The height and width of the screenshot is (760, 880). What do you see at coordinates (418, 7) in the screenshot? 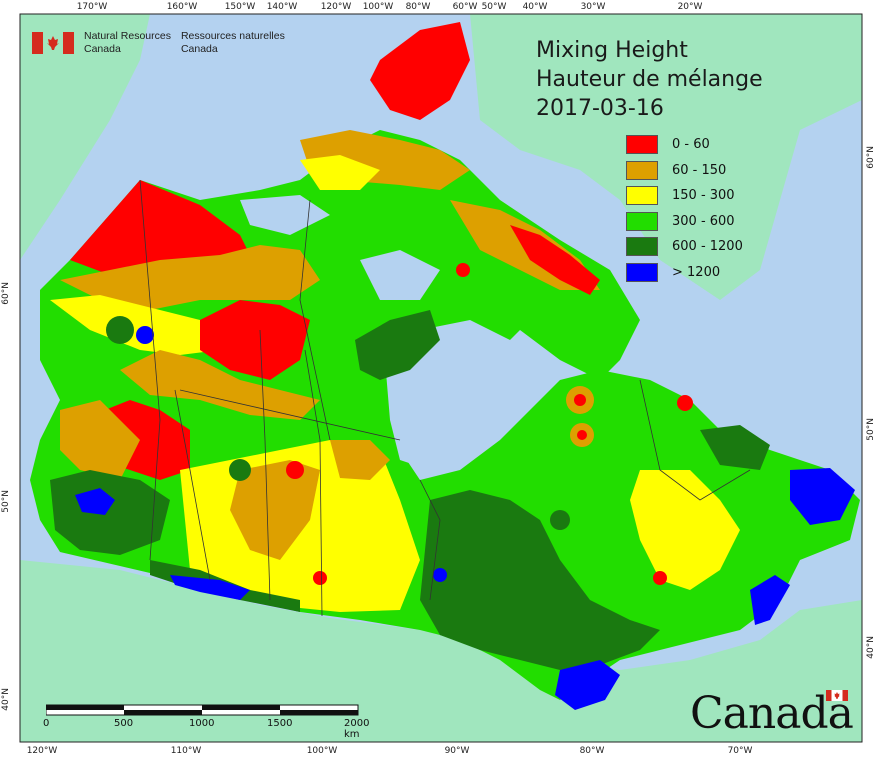
I see `grat-top-label: 80°W` at bounding box center [418, 7].